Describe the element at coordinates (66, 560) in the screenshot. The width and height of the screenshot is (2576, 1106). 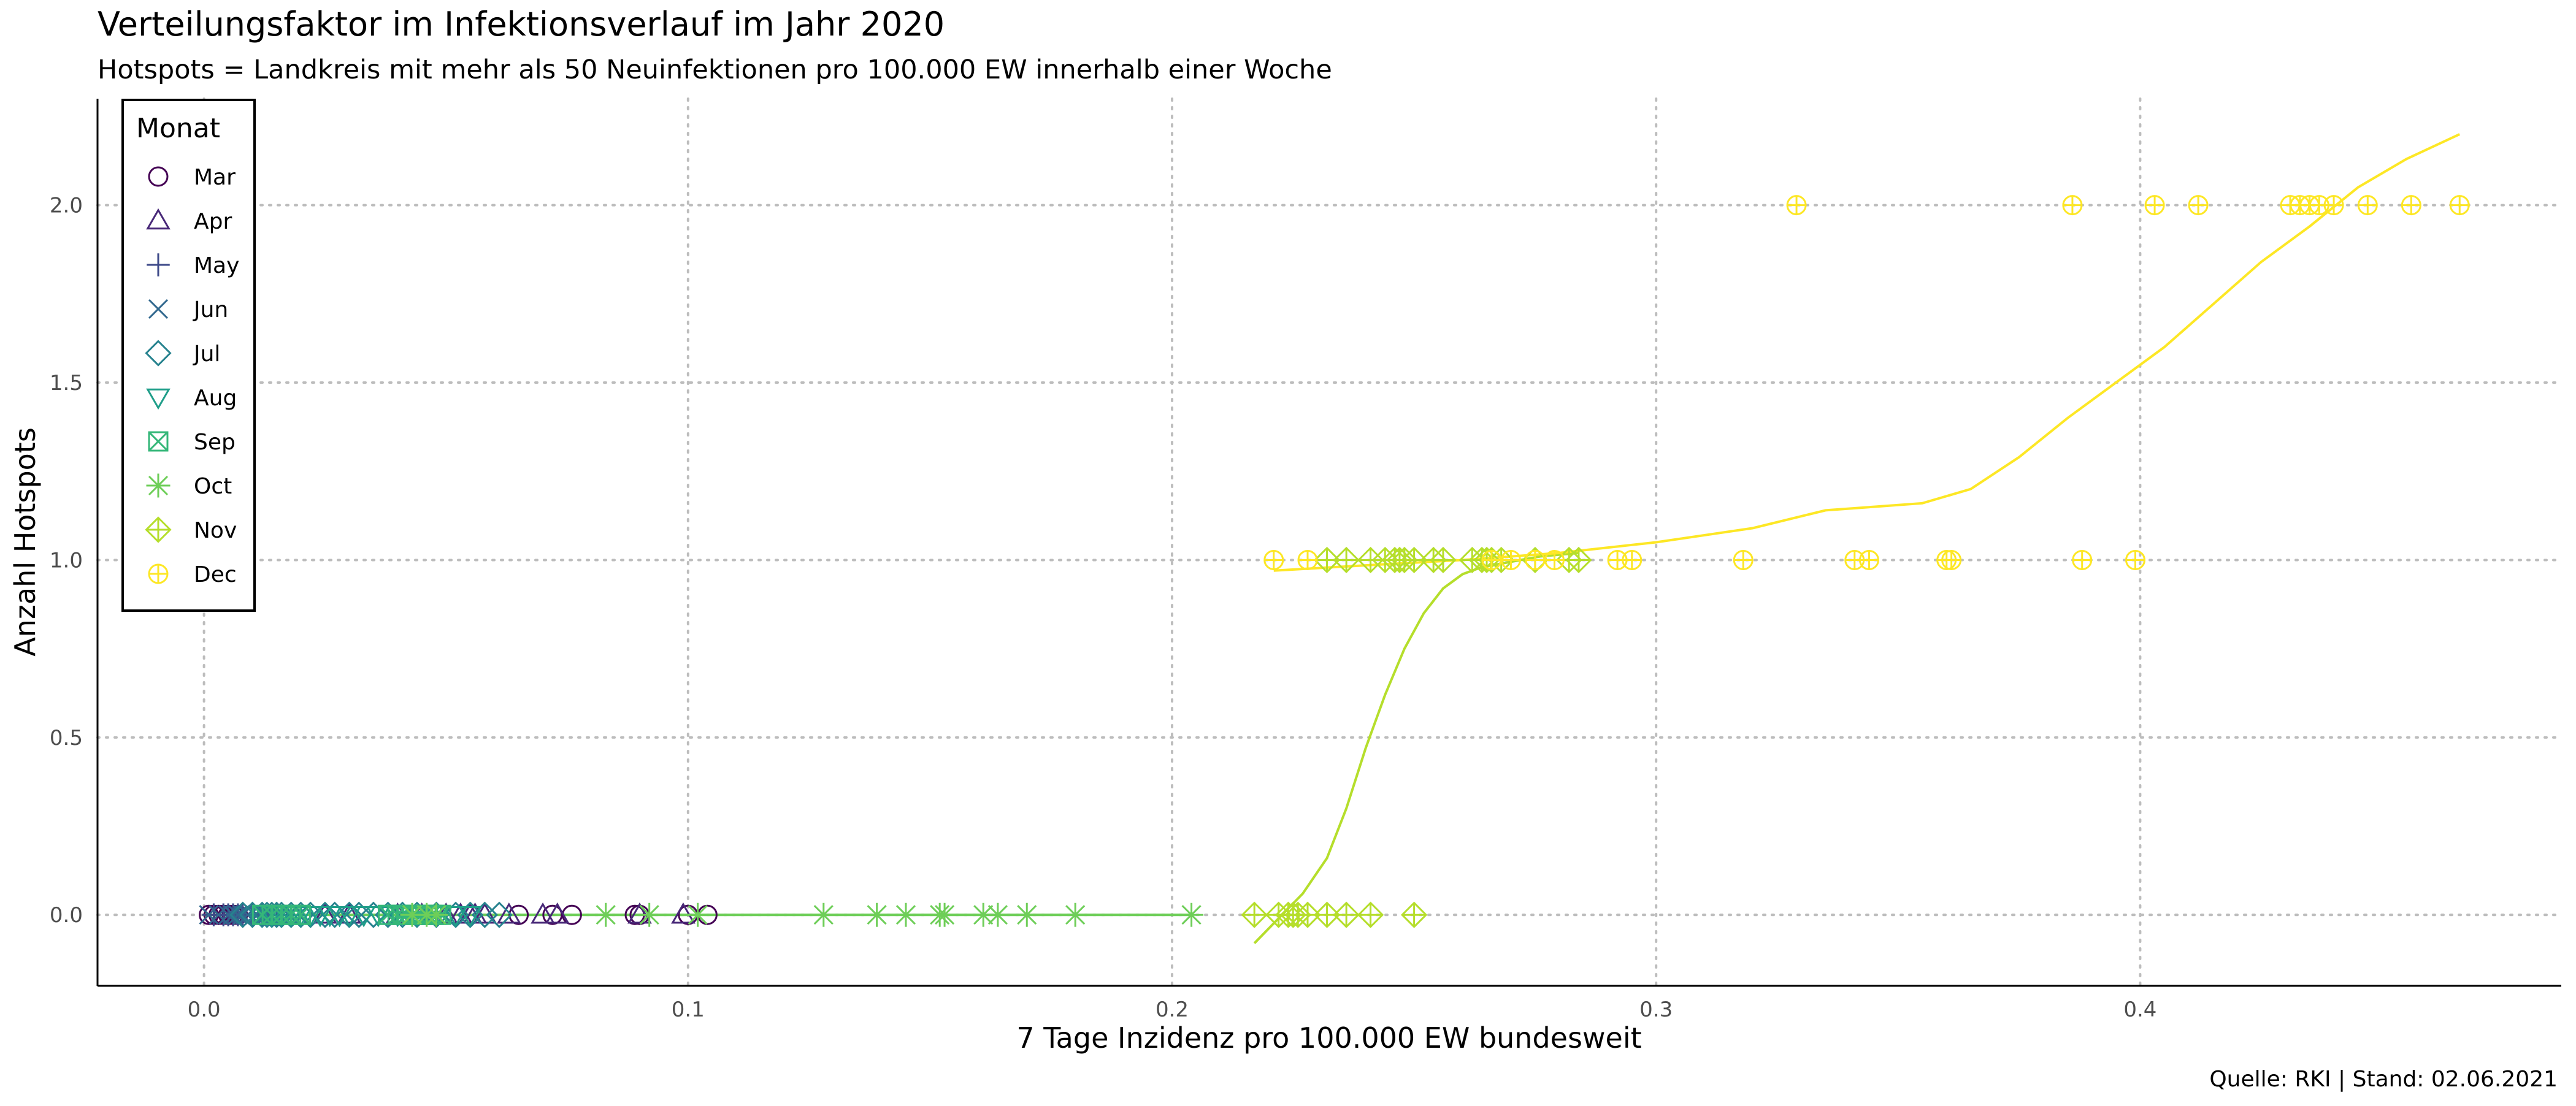
I see `y-tick-label: 1.0` at that location.